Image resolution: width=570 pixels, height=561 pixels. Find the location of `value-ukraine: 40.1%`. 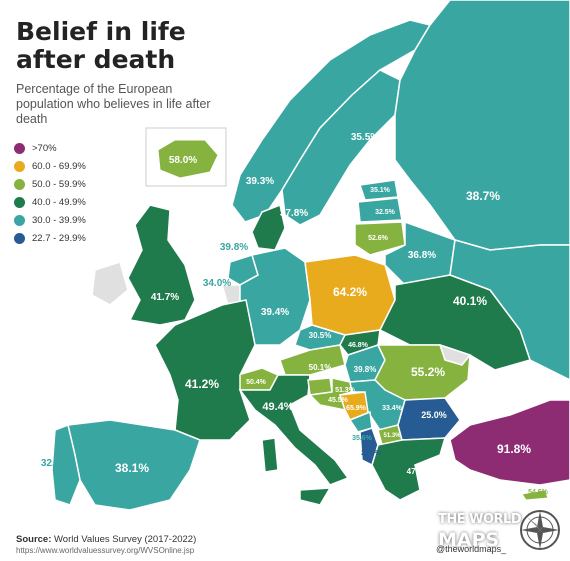

value-ukraine: 40.1% is located at coordinates (470, 301).